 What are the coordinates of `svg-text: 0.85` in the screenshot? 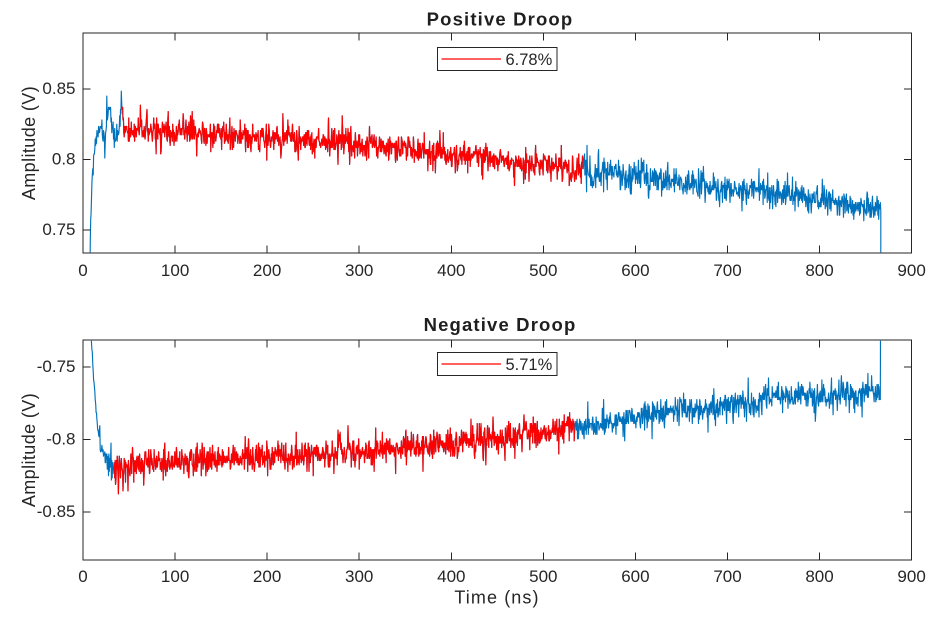 It's located at (58, 88).